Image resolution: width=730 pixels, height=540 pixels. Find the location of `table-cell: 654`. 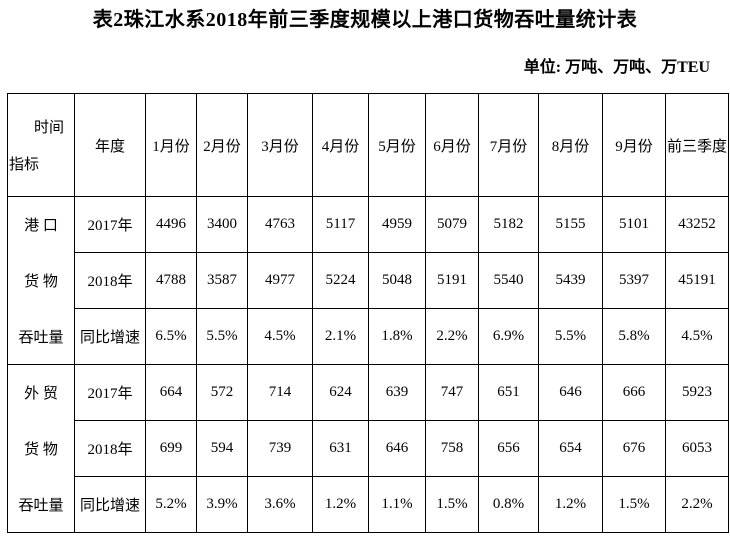

table-cell: 654 is located at coordinates (570, 448).